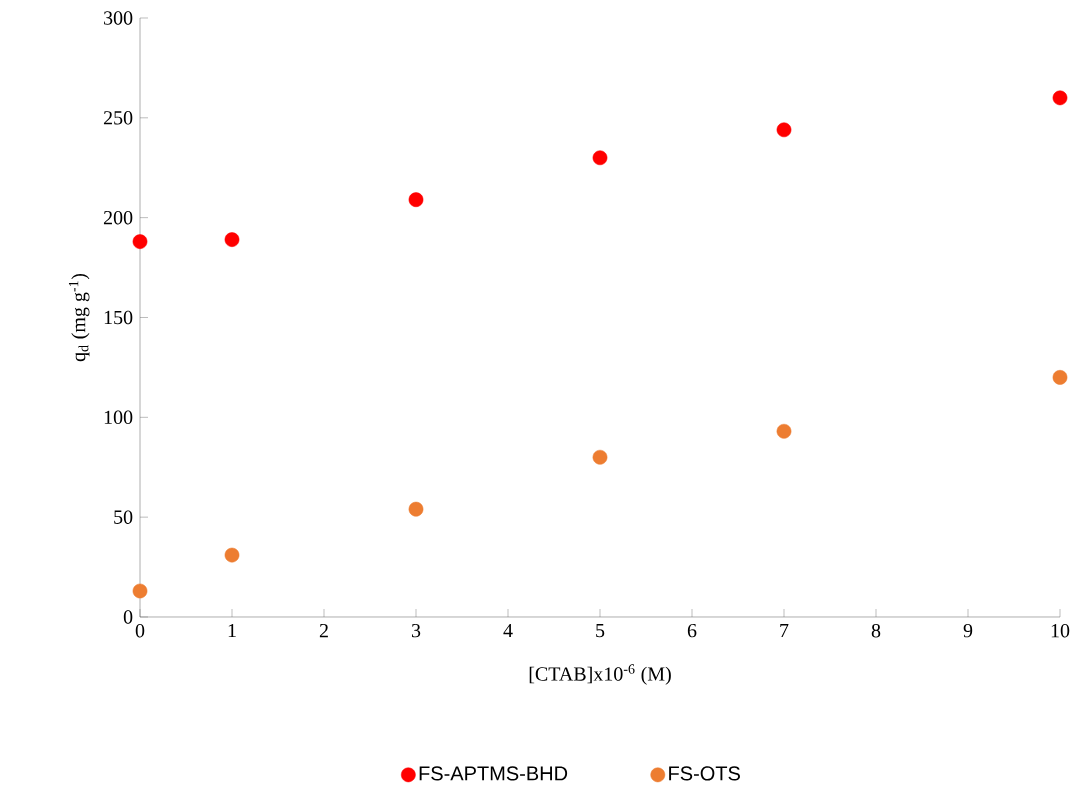 The height and width of the screenshot is (805, 1081). I want to click on legend-label: FS-OTS, so click(704, 773).